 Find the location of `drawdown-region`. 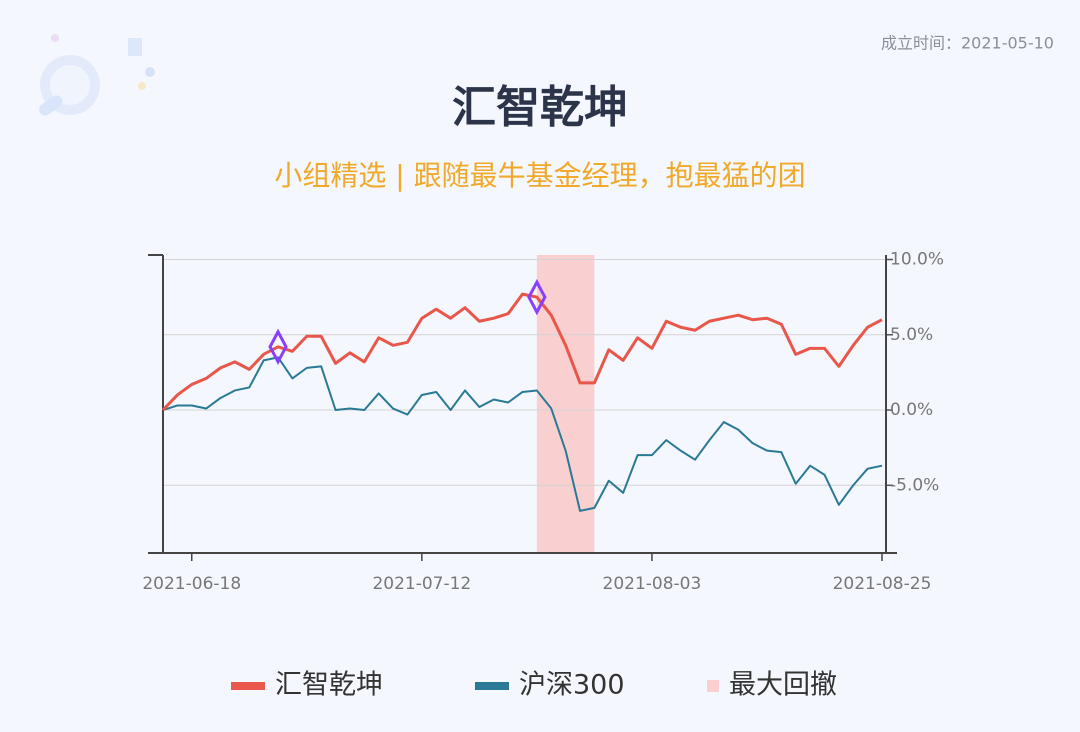

drawdown-region is located at coordinates (565, 404).